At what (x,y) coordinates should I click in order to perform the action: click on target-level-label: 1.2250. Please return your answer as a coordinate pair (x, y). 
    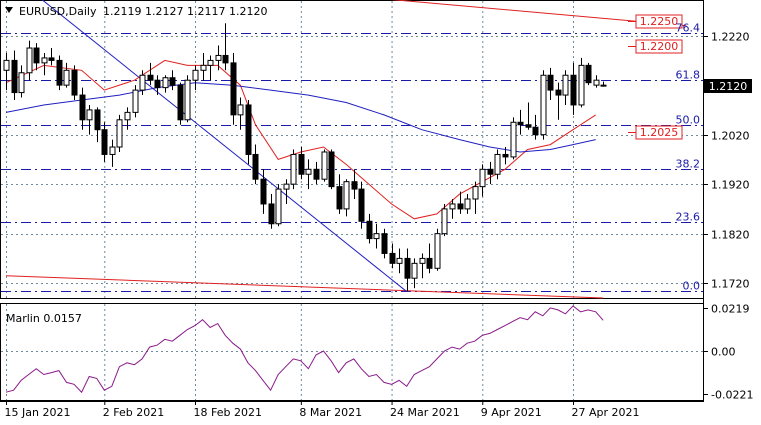
    Looking at the image, I should click on (659, 21).